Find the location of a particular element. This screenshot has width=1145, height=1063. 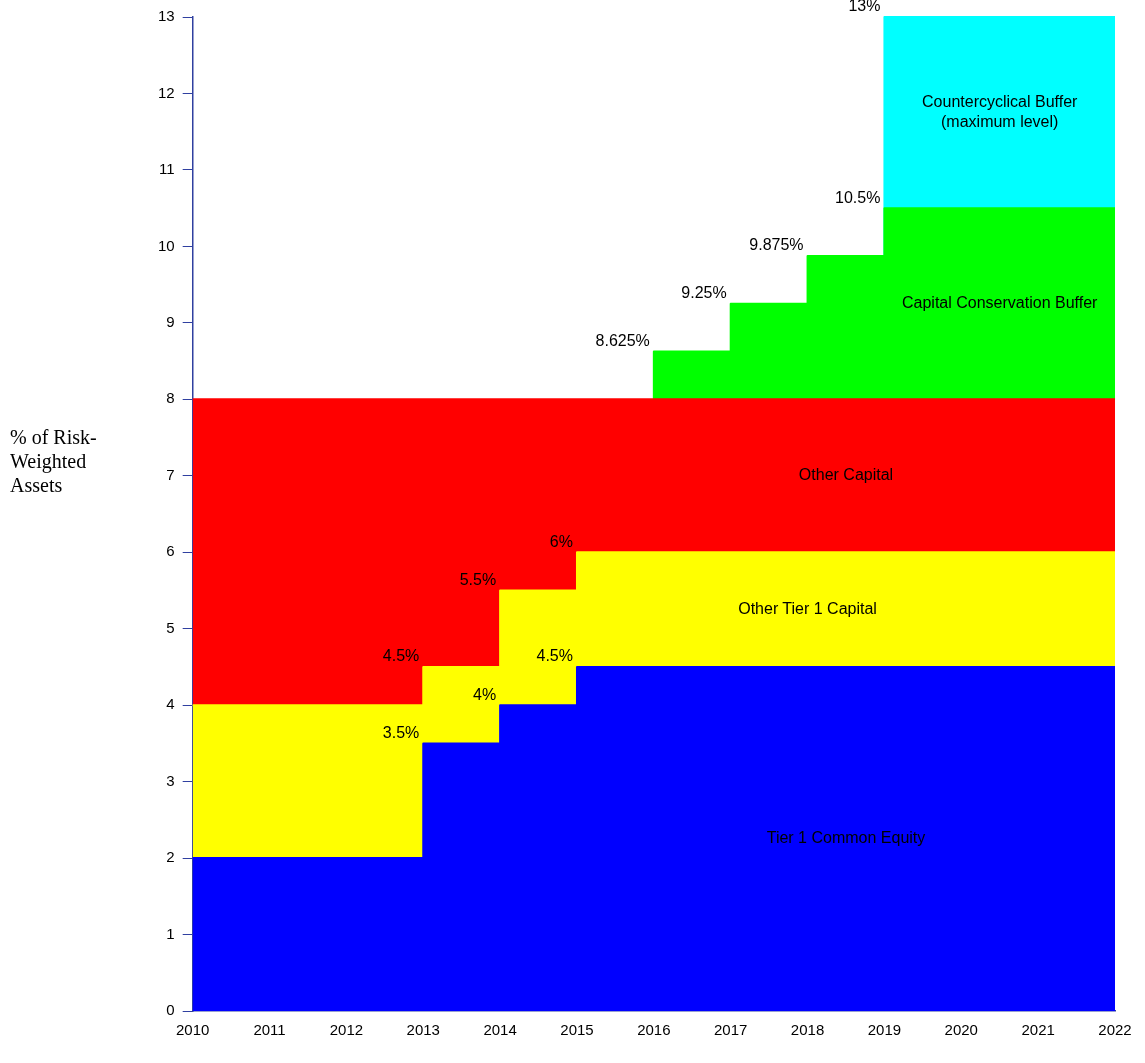

annotation: 5.5% is located at coordinates (478, 579).